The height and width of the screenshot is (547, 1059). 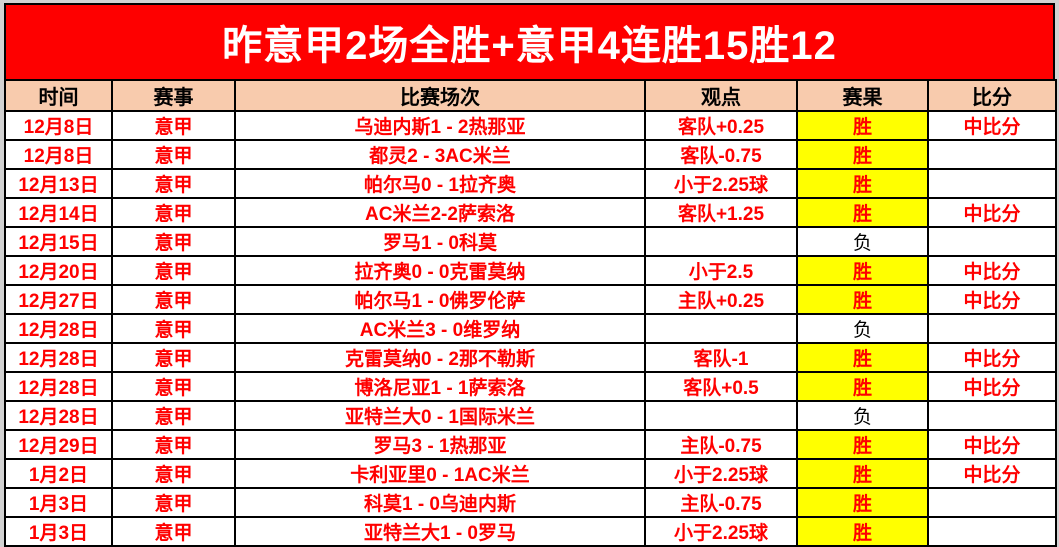 I want to click on match-cell: AC米兰2-2萨索洛, so click(x=440, y=212).